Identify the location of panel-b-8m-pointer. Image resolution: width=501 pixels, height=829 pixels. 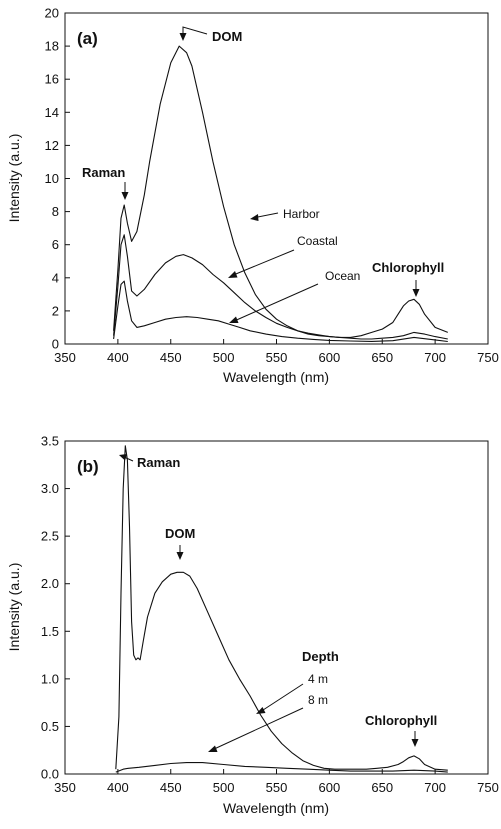
(257, 729).